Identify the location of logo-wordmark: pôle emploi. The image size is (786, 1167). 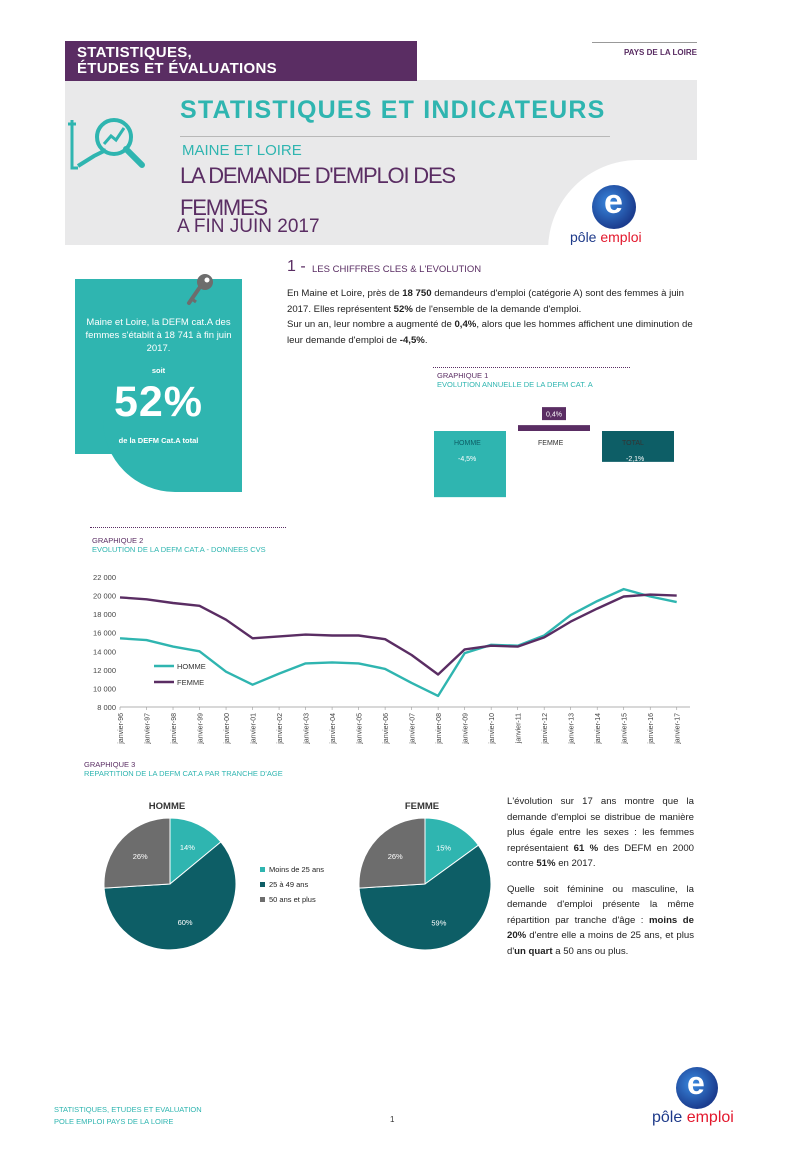
(606, 237).